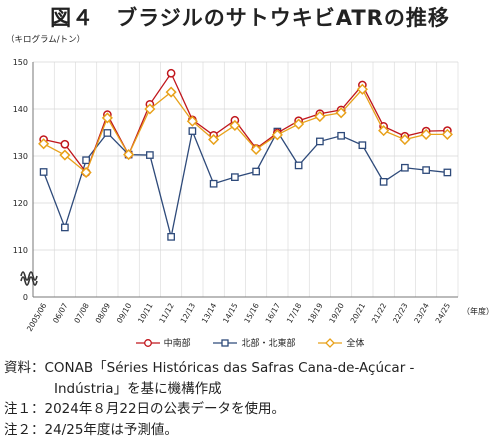 The width and height of the screenshot is (500, 442). What do you see at coordinates (20, 250) in the screenshot?
I see `y-tick-label: 110` at bounding box center [20, 250].